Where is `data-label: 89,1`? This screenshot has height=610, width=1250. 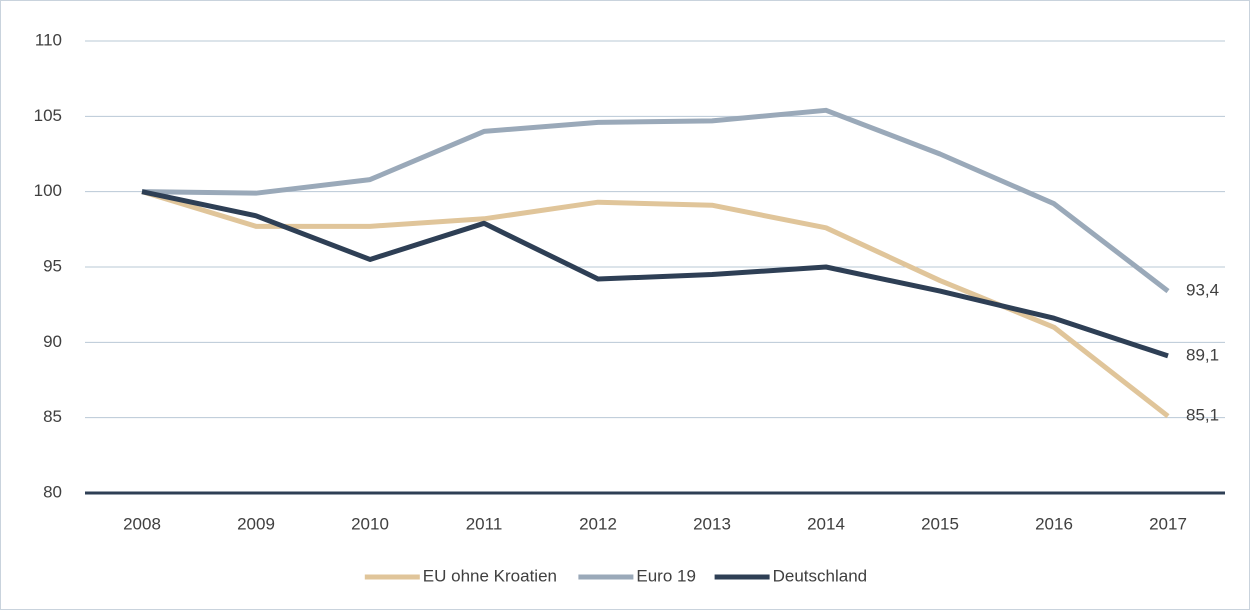 data-label: 89,1 is located at coordinates (1202, 354).